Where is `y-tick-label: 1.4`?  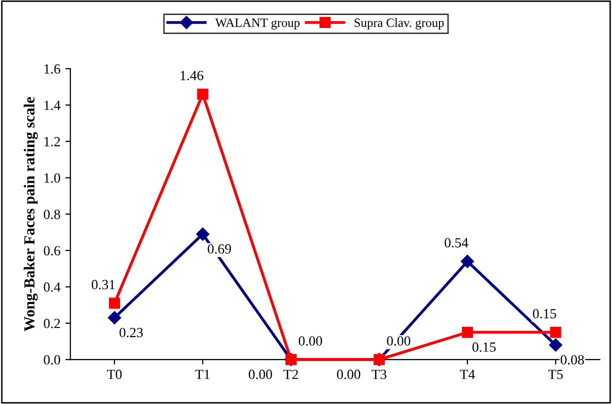 y-tick-label: 1.4 is located at coordinates (52, 105).